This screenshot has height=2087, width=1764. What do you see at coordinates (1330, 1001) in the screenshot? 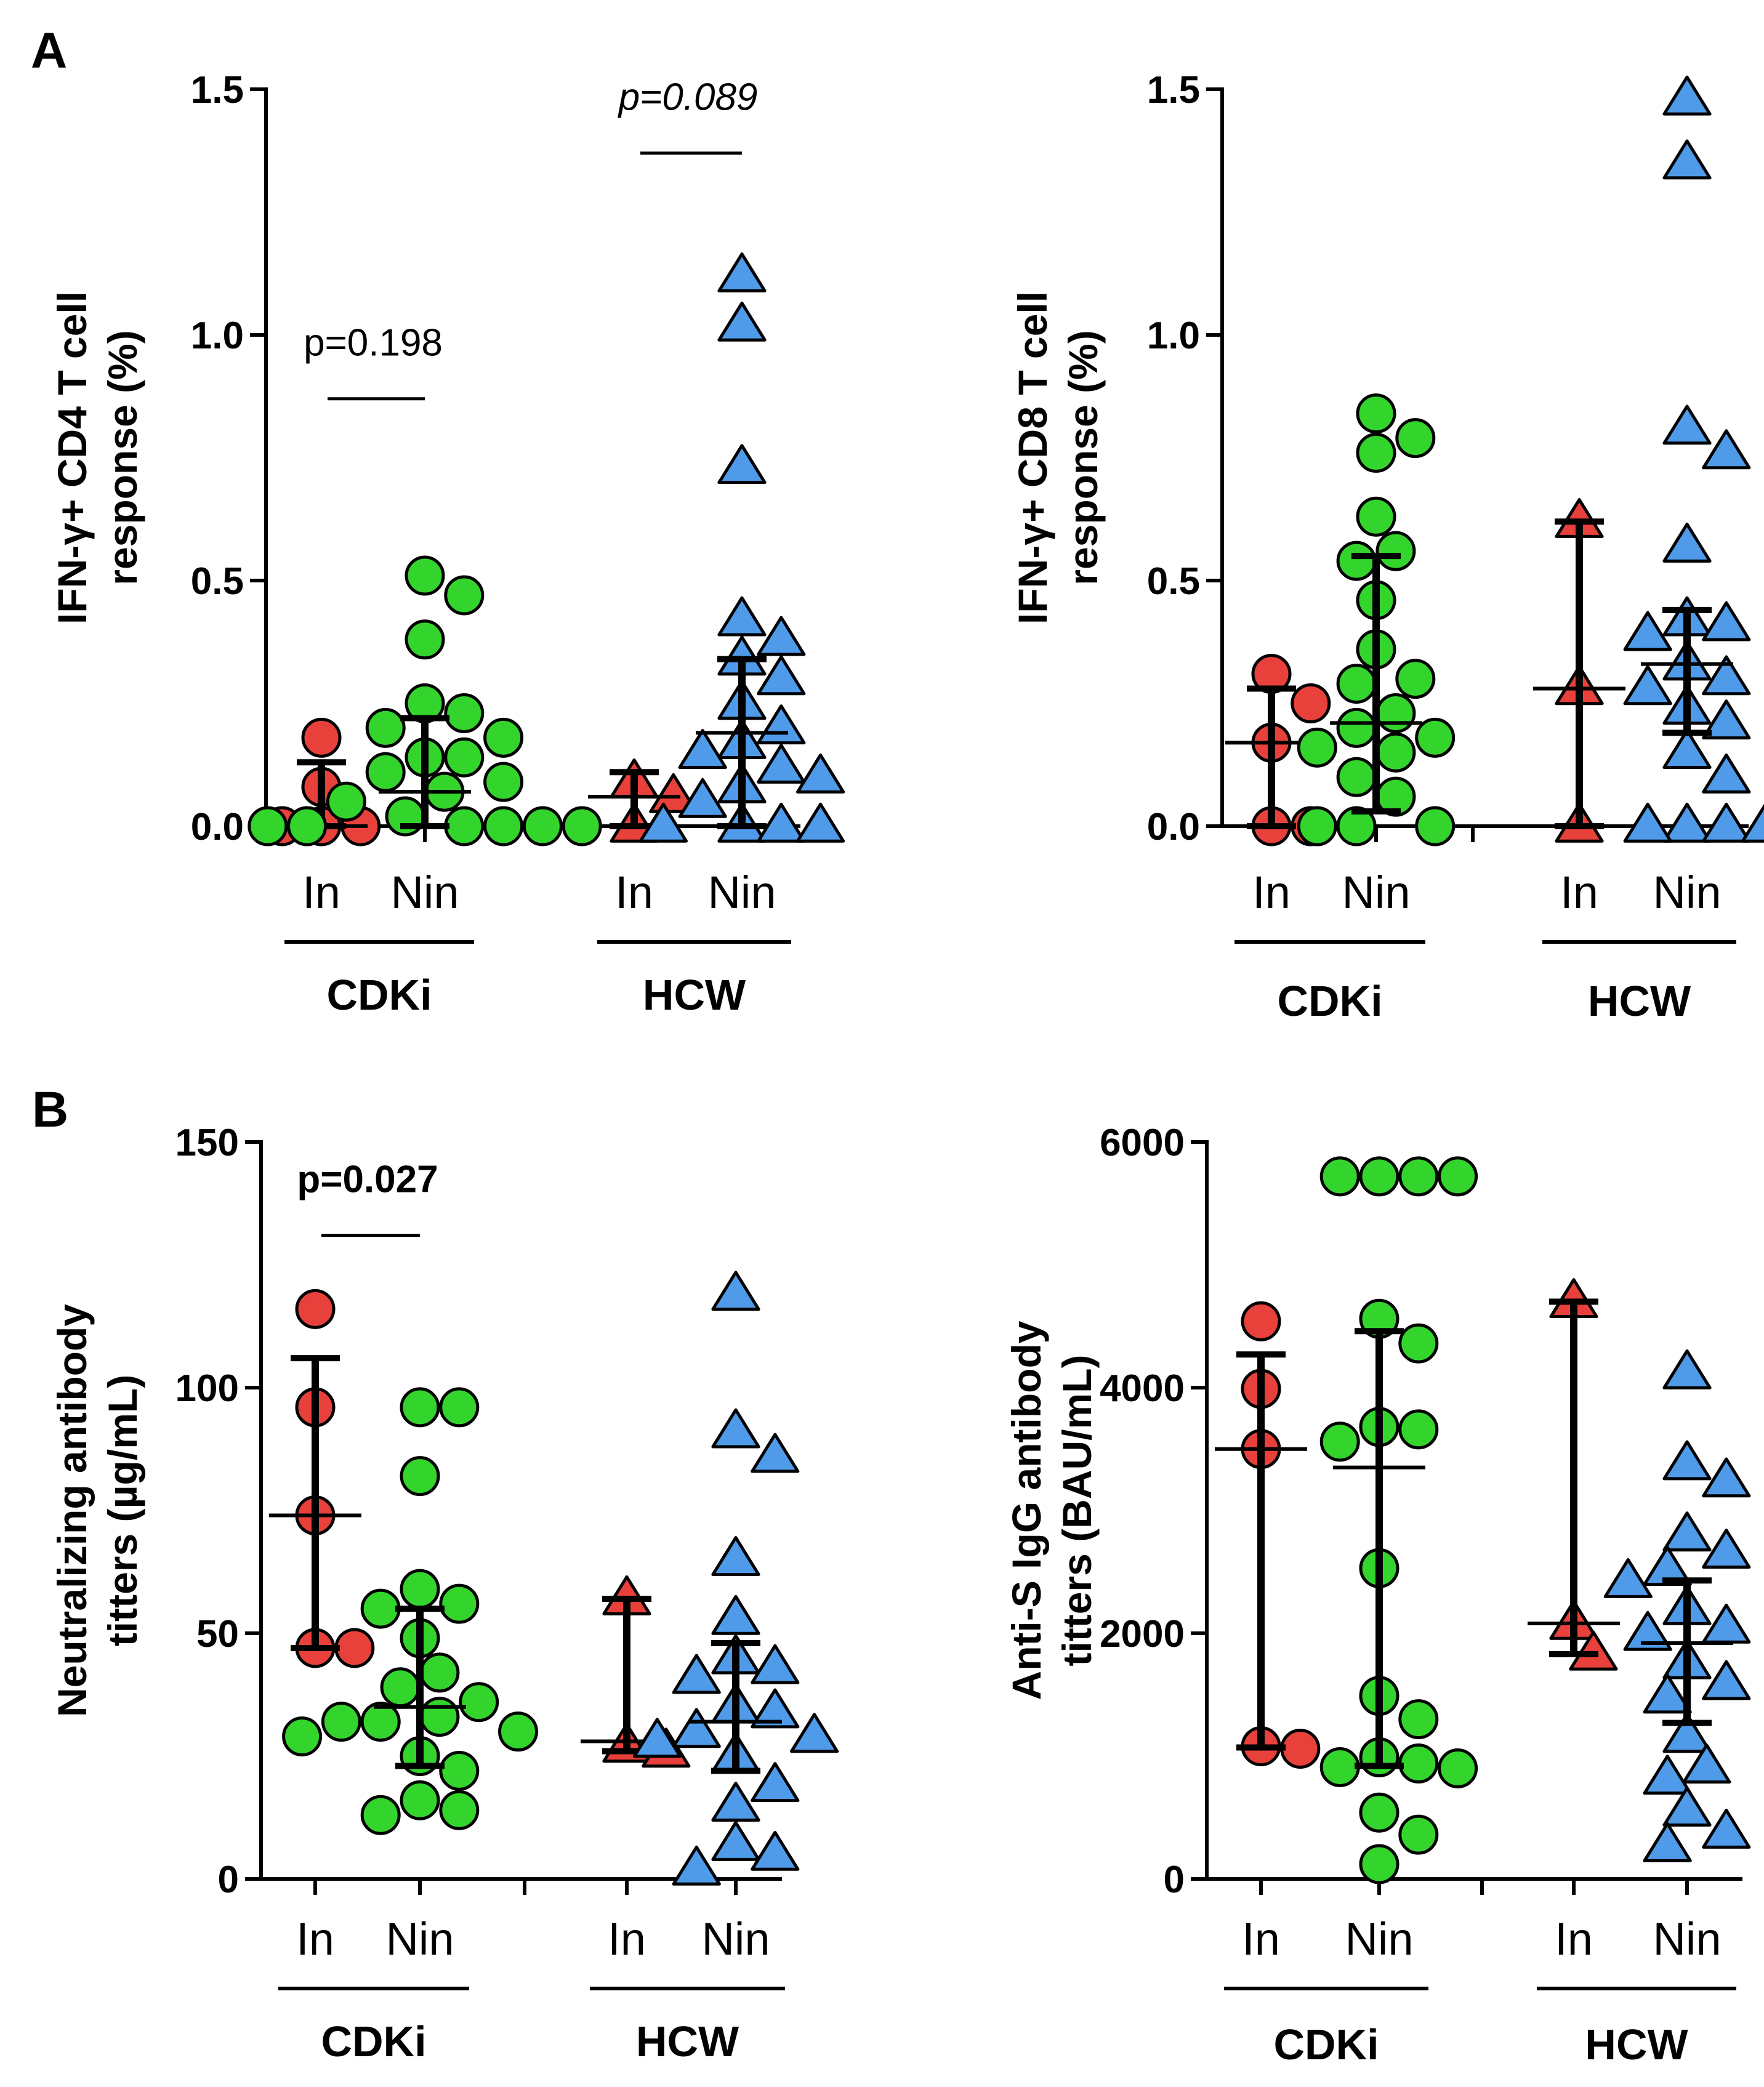
I see `group-label: CDKi` at bounding box center [1330, 1001].